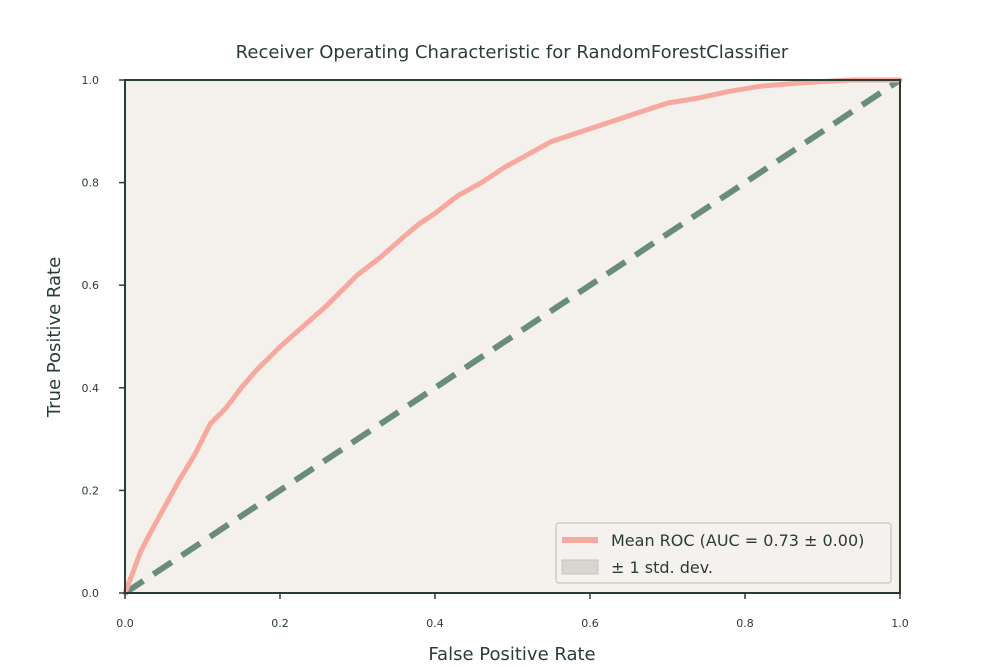 This screenshot has width=1000, height=666. Describe the element at coordinates (125, 623) in the screenshot. I see `x-tick-label: 0.0` at that location.